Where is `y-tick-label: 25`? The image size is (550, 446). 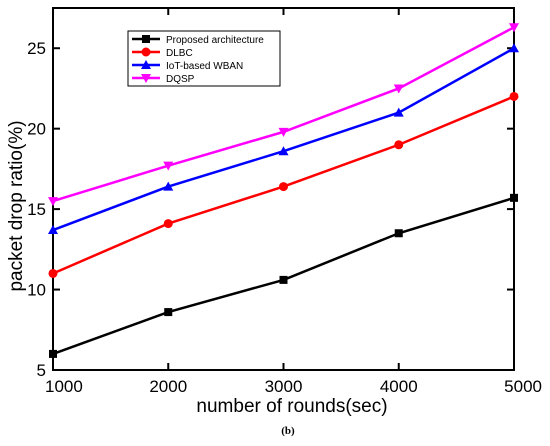 y-tick-label: 25 is located at coordinates (36, 48).